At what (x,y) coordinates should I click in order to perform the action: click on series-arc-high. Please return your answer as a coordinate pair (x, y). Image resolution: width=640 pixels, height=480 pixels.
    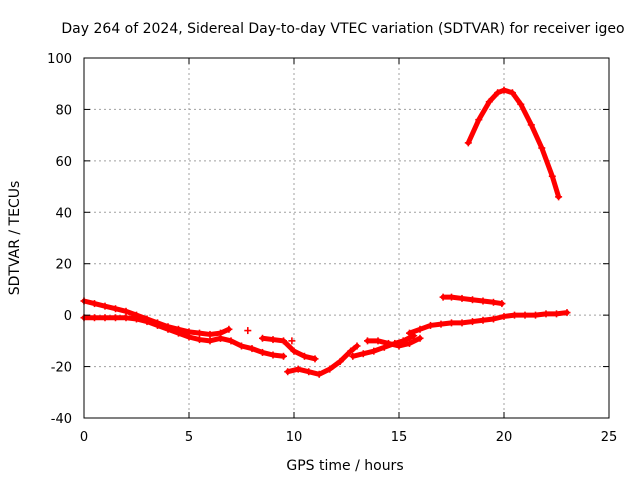
    Looking at the image, I should click on (513, 143).